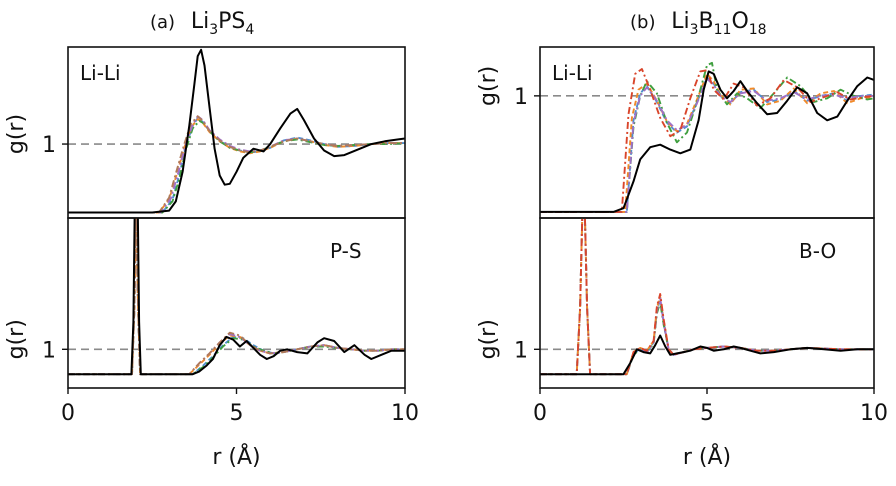 This screenshot has width=896, height=486. What do you see at coordinates (707, 355) in the screenshot?
I see `series-reference-b-bottom` at bounding box center [707, 355].